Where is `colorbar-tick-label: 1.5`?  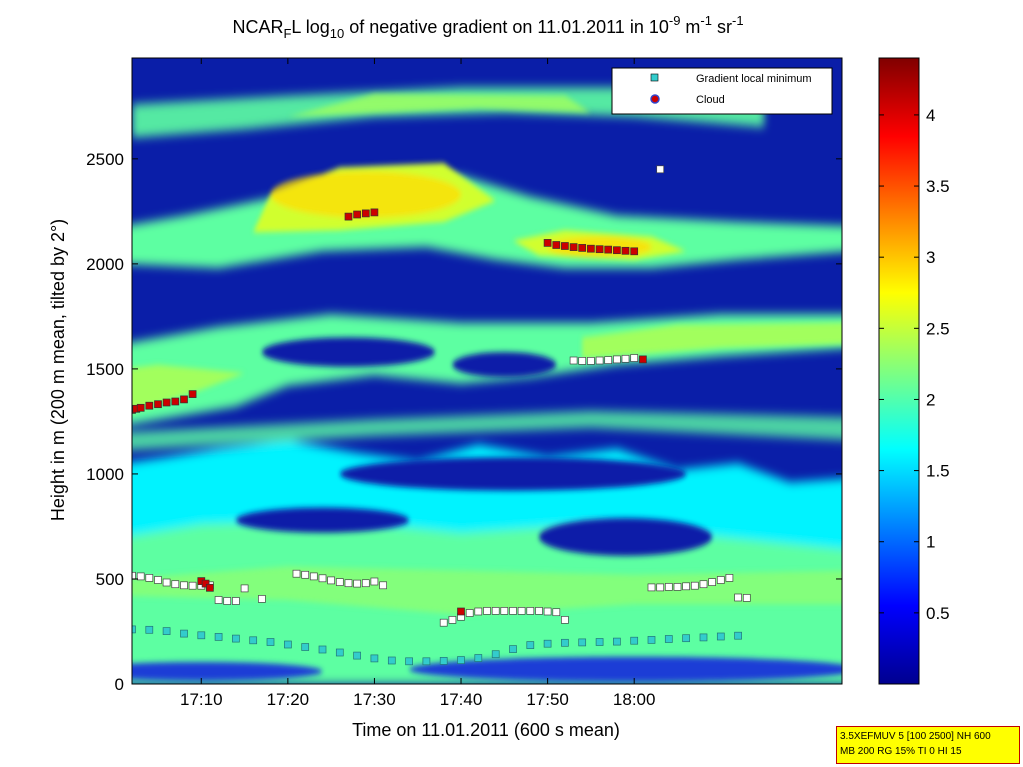 colorbar-tick-label: 1.5 is located at coordinates (938, 471).